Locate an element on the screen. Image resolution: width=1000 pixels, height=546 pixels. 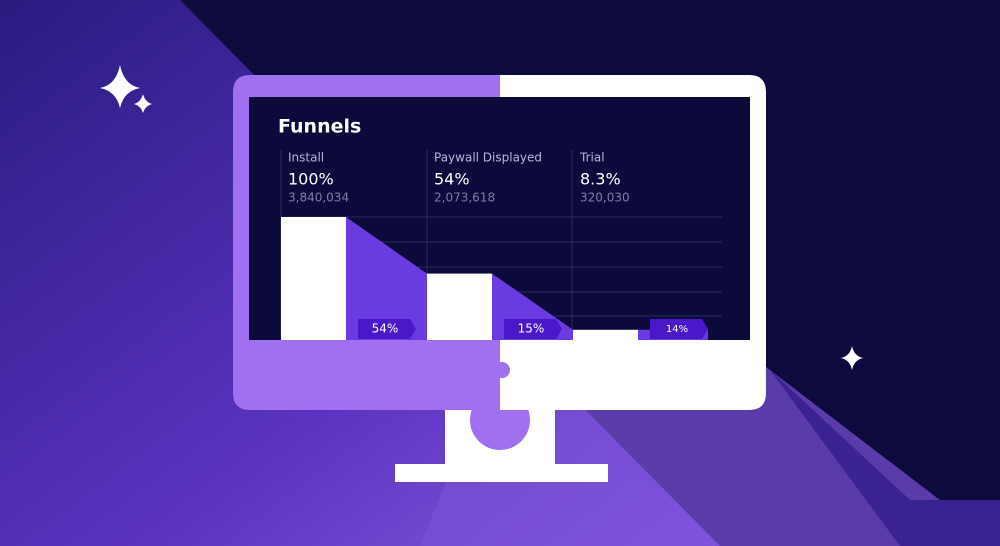
step-label: Install is located at coordinates (306, 158).